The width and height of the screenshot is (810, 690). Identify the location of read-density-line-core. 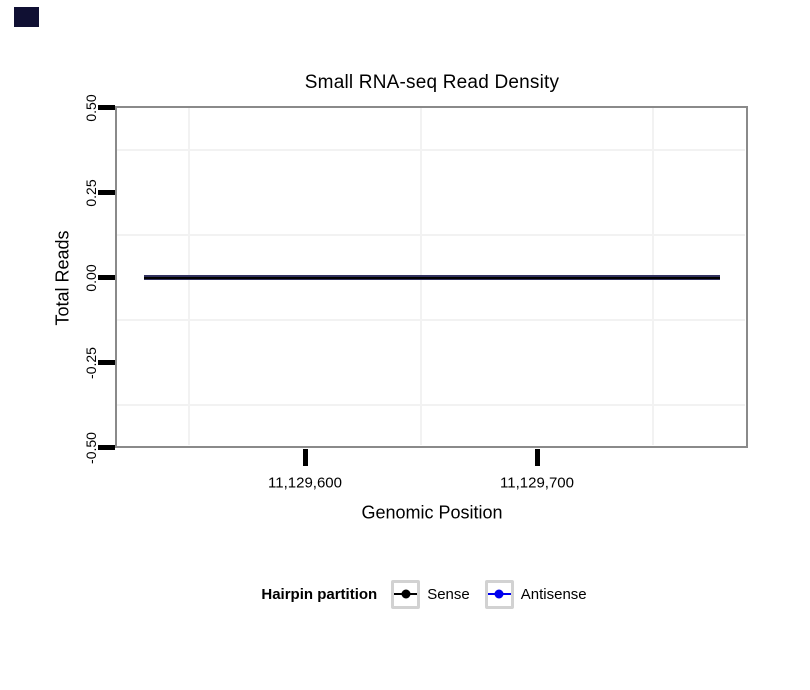
(432, 277).